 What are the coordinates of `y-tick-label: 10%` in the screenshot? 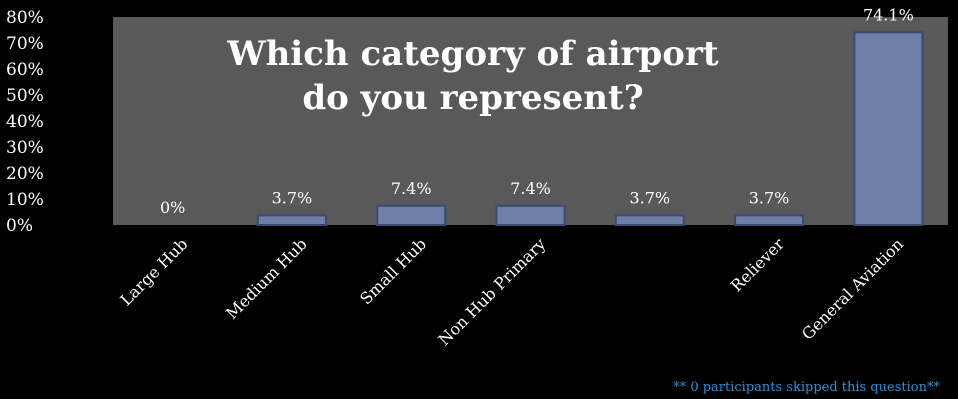 It's located at (25, 200).